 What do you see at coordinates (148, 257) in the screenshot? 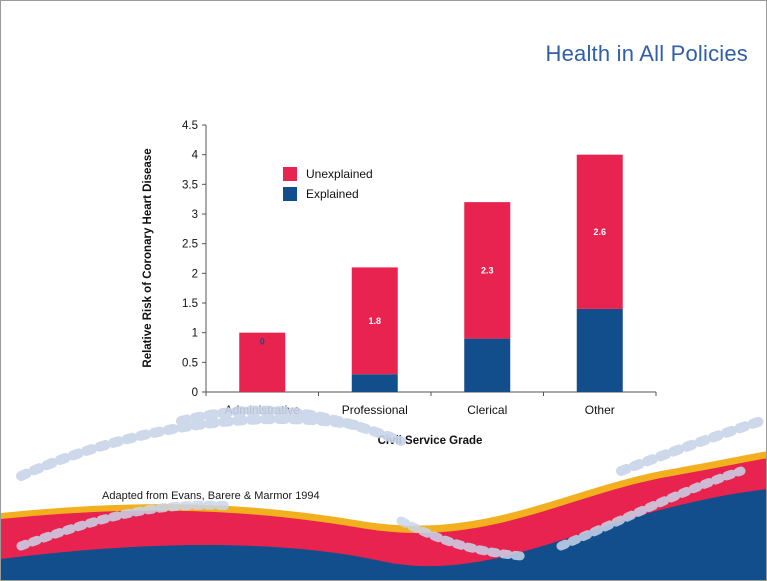
I see `y-axis-title: Relative Risk of Coronary Heart Disease` at bounding box center [148, 257].